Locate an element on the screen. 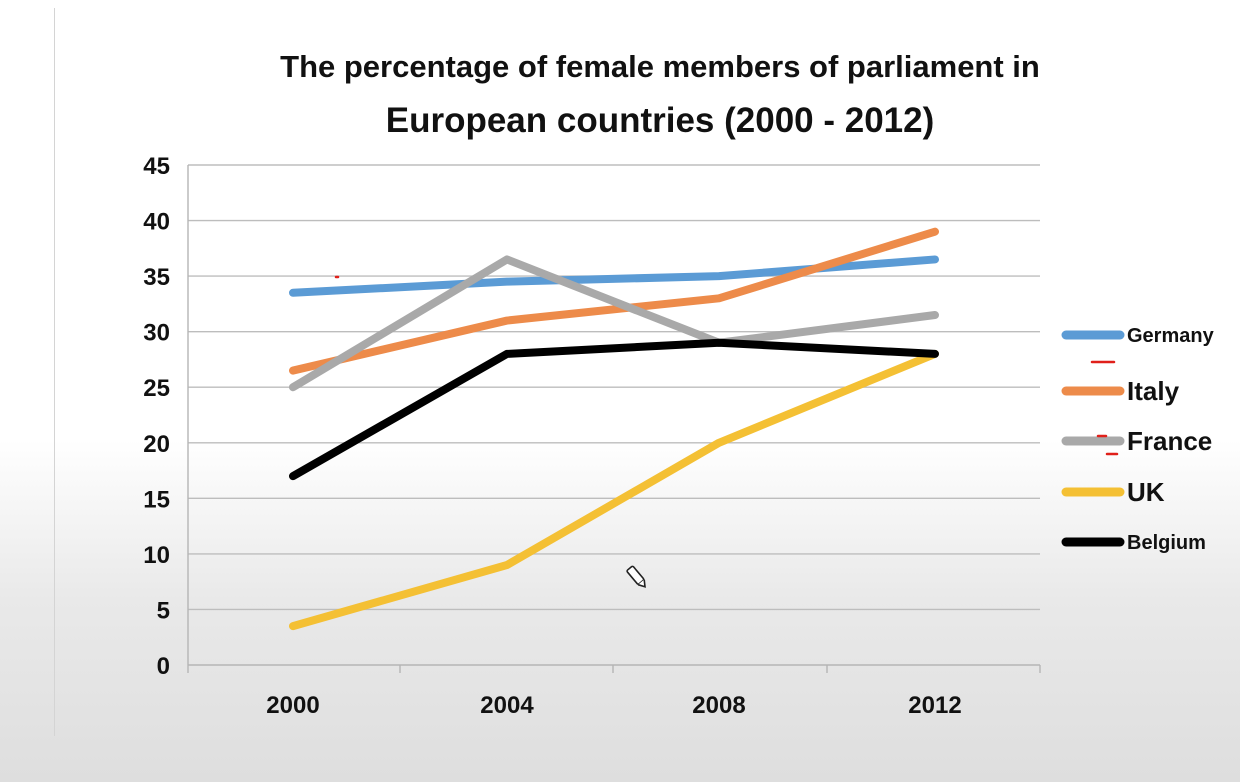 The height and width of the screenshot is (782, 1240). x-tick-label: 2008 is located at coordinates (718, 705).